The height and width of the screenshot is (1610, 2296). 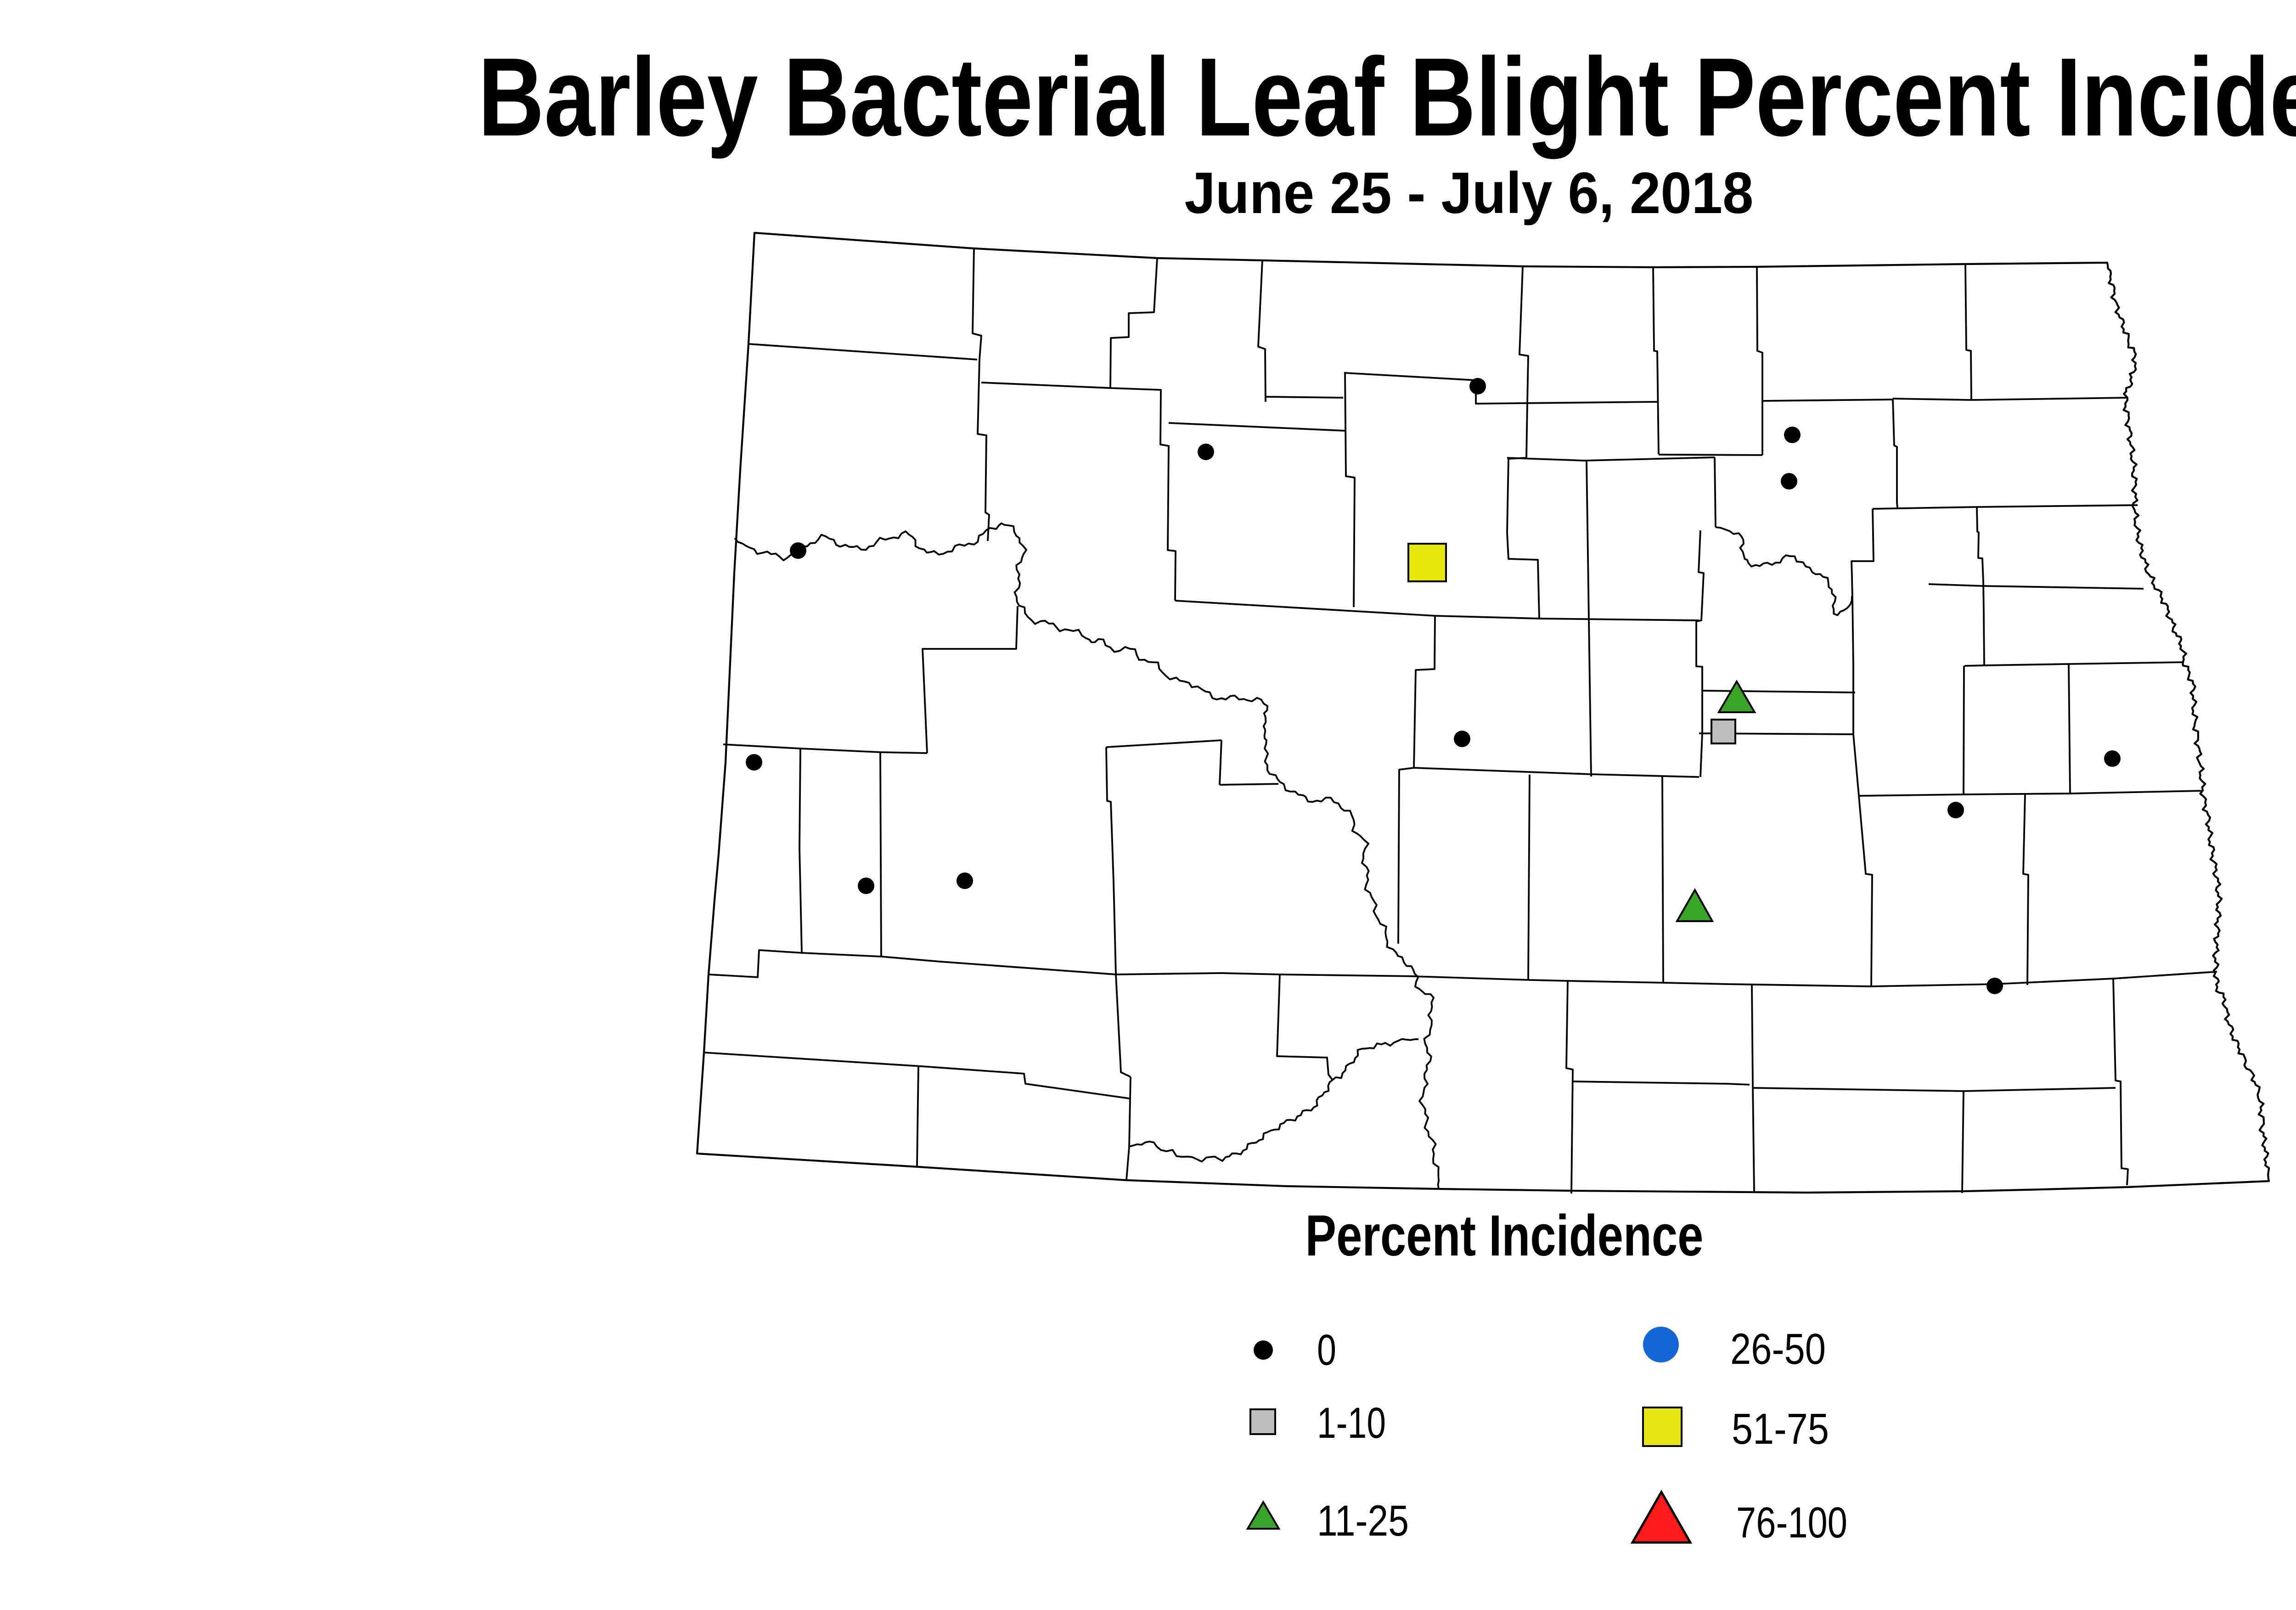 What do you see at coordinates (1791, 1522) in the screenshot?
I see `svg-text: 76-100` at bounding box center [1791, 1522].